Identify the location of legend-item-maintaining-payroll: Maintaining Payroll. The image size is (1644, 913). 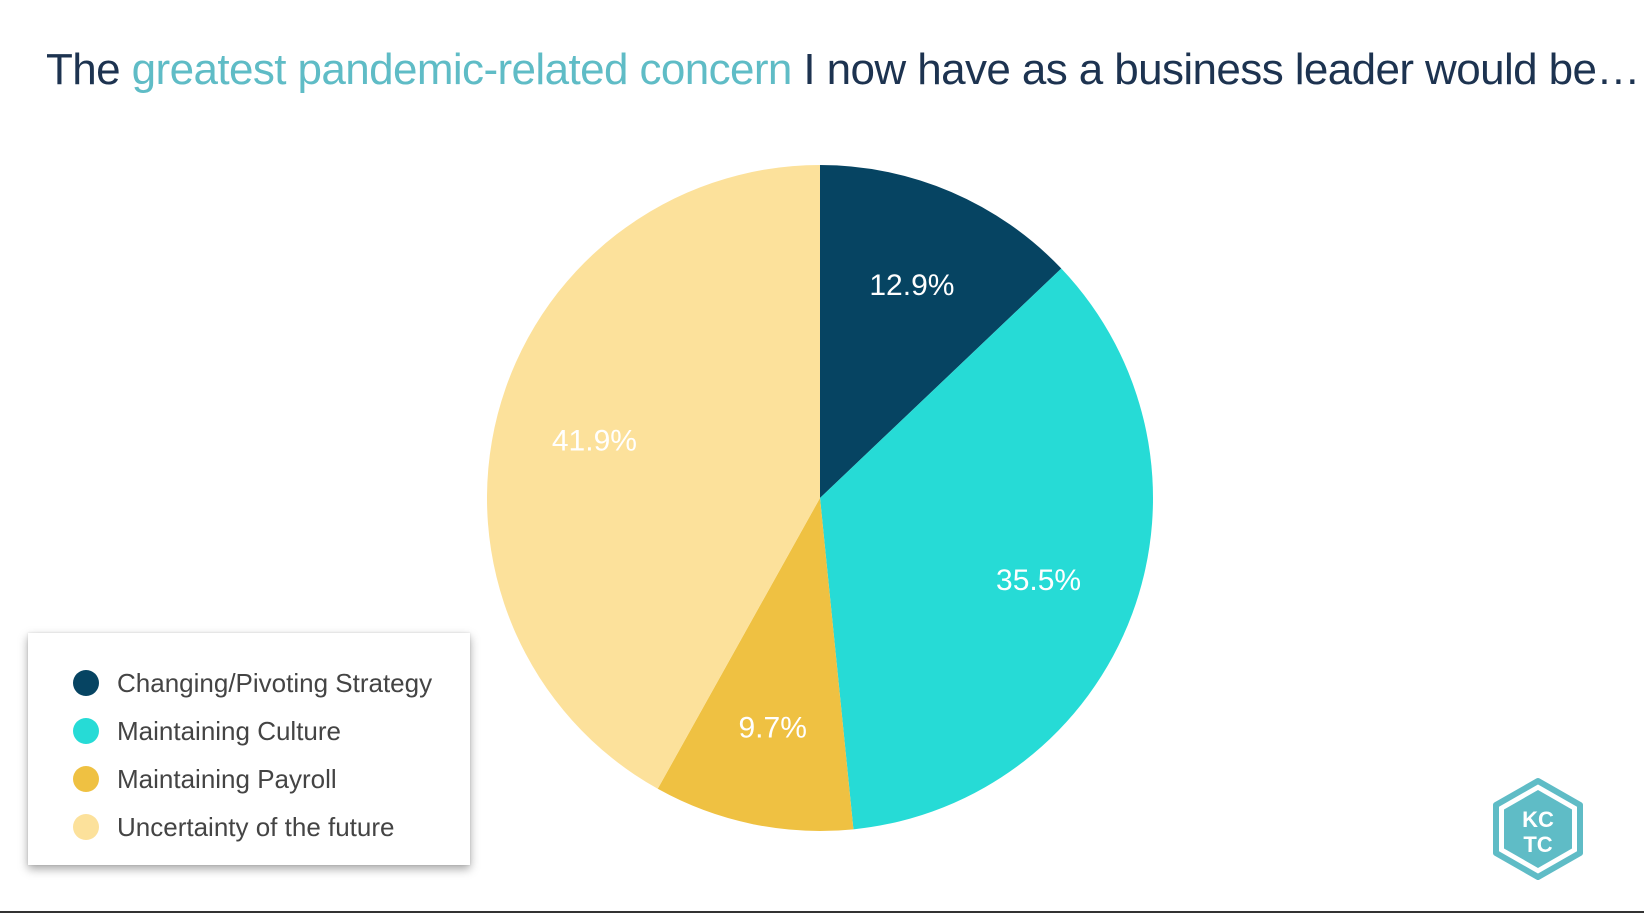
(249, 779).